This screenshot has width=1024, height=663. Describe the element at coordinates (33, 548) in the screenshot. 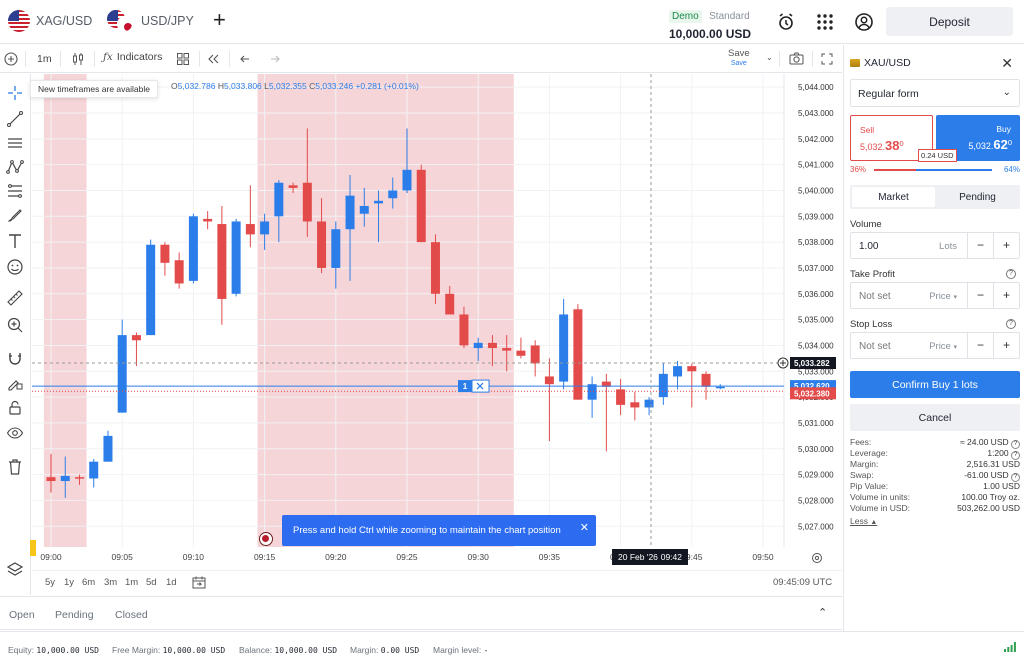

I see `scroll-handle-icon` at that location.